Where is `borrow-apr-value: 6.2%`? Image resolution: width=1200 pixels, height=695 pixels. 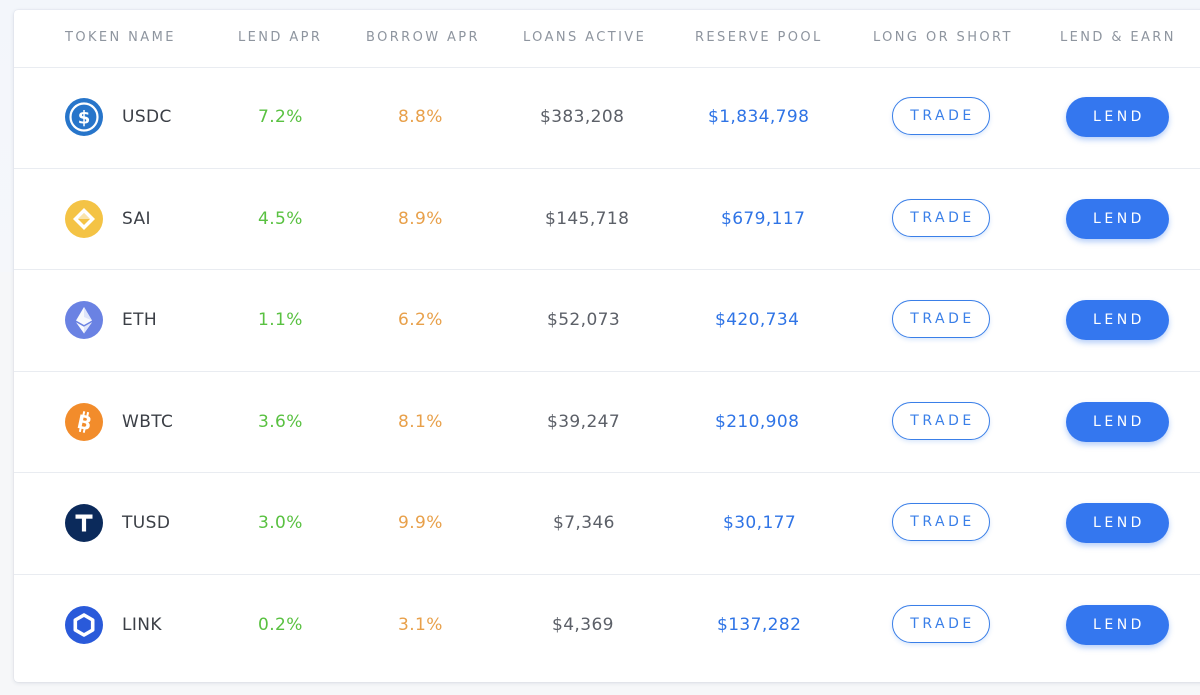
borrow-apr-value: 6.2% is located at coordinates (420, 320).